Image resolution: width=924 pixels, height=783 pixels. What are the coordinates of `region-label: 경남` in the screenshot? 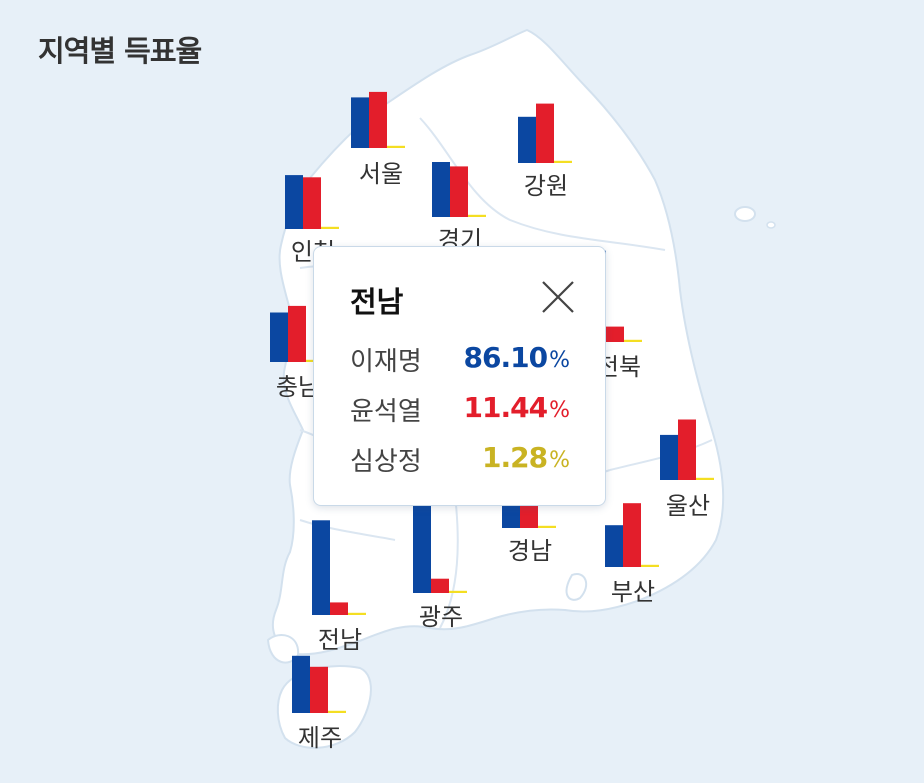 It's located at (530, 551).